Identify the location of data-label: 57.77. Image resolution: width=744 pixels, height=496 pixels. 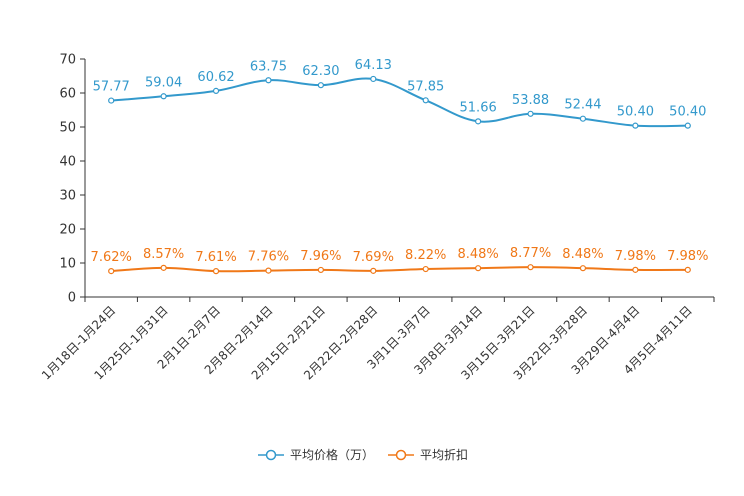
(111, 87).